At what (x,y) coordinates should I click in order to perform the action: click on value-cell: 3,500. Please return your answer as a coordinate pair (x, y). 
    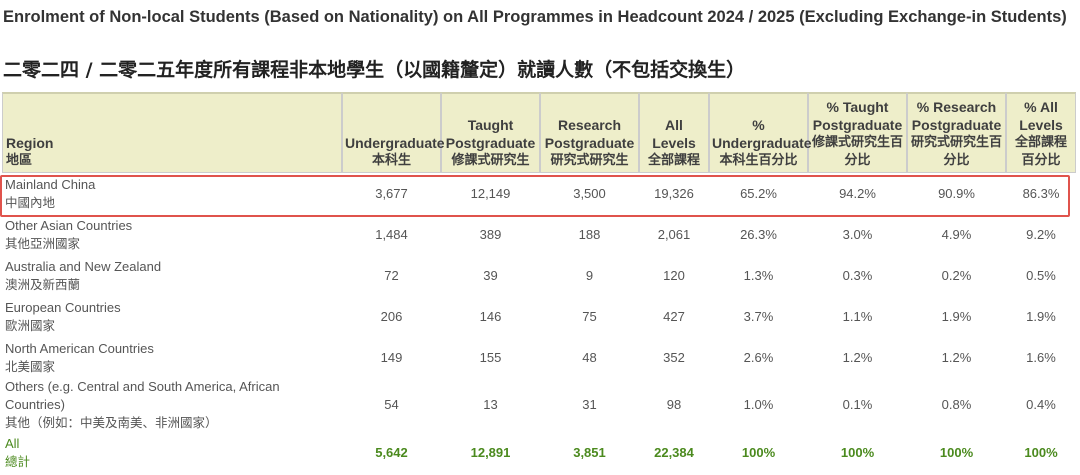
    Looking at the image, I should click on (589, 193).